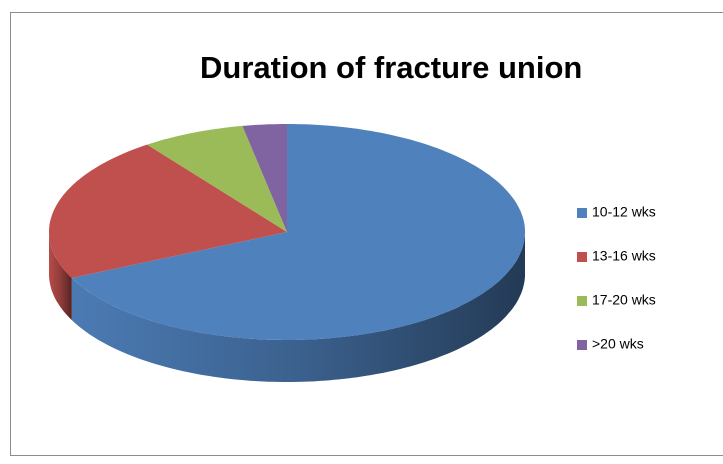  What do you see at coordinates (624, 300) in the screenshot?
I see `legend-label: 17-20 wks` at bounding box center [624, 300].